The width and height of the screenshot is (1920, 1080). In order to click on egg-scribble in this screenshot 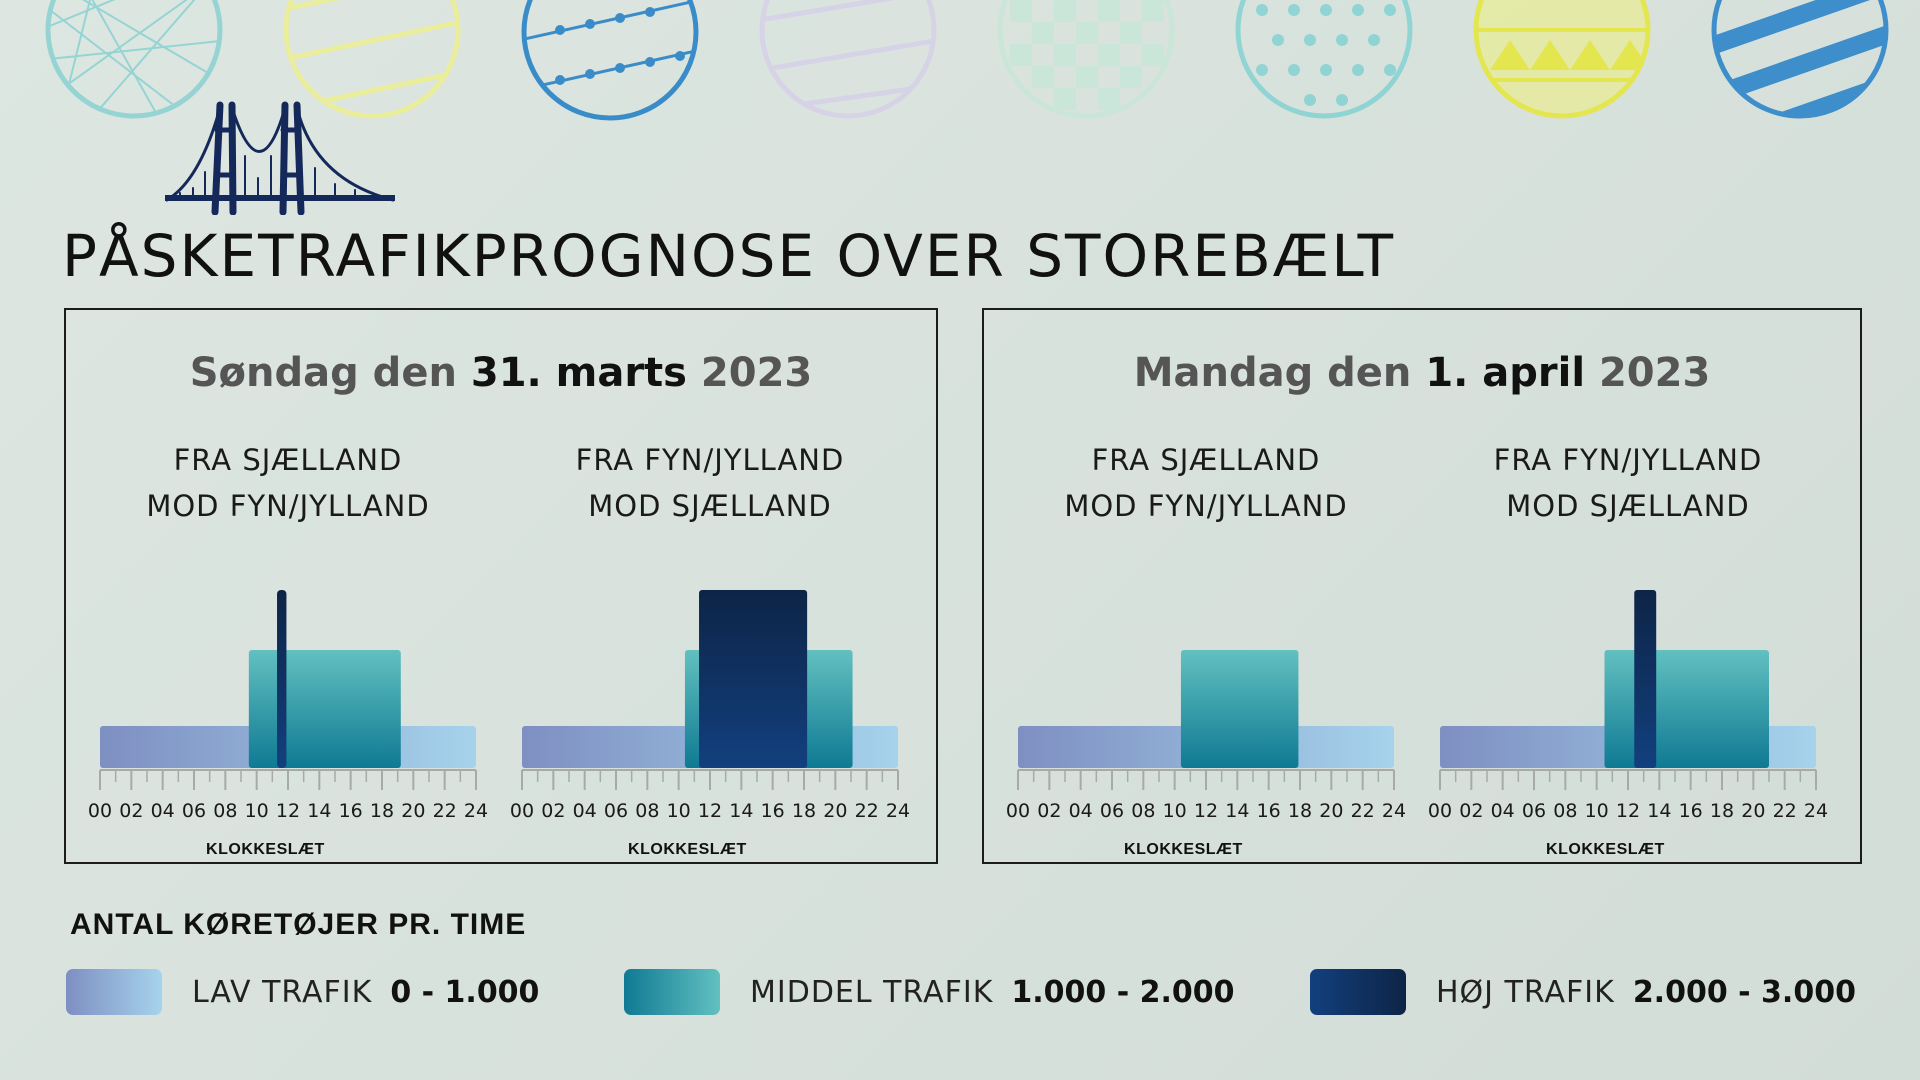, I will do `click(134, 59)`.